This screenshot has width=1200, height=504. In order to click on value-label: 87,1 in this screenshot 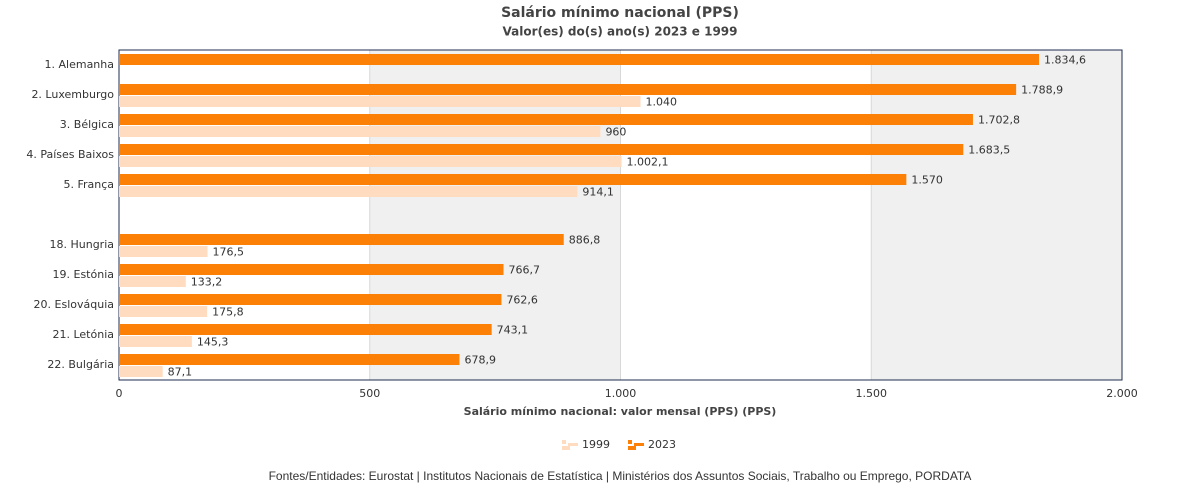, I will do `click(180, 372)`.